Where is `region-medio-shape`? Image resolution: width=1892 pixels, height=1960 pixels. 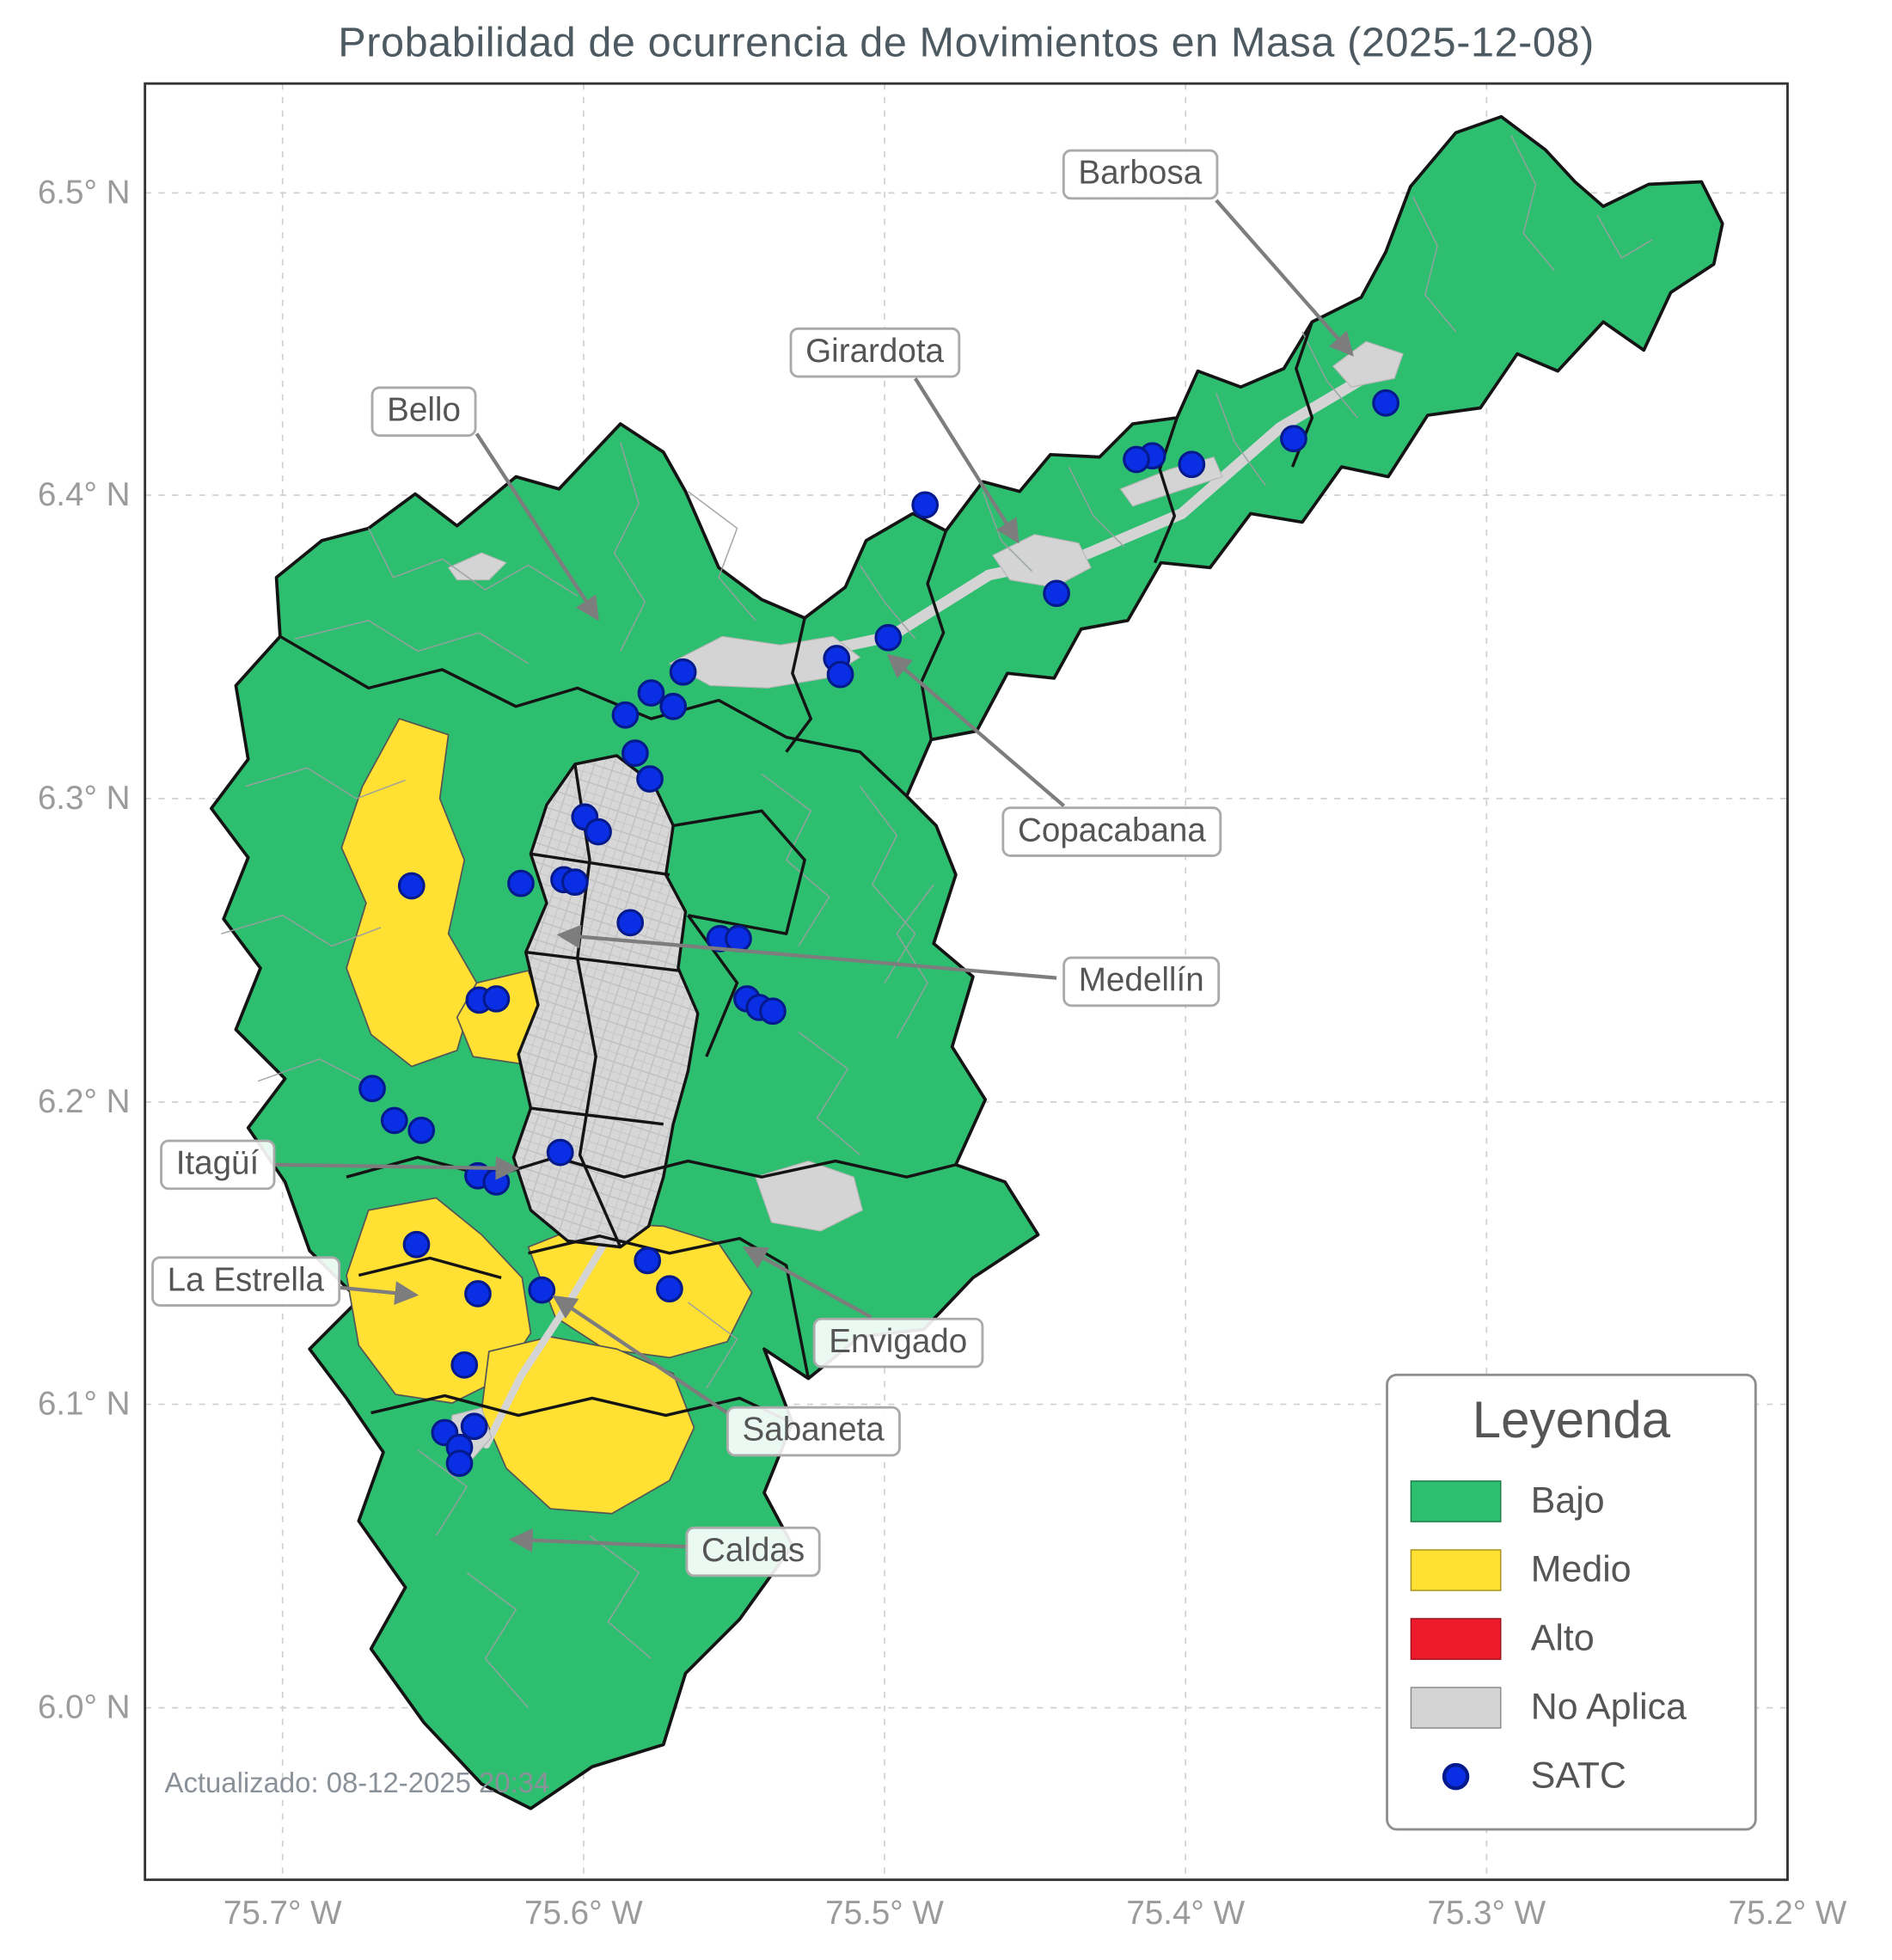 region-medio-shape is located at coordinates (588, 1425).